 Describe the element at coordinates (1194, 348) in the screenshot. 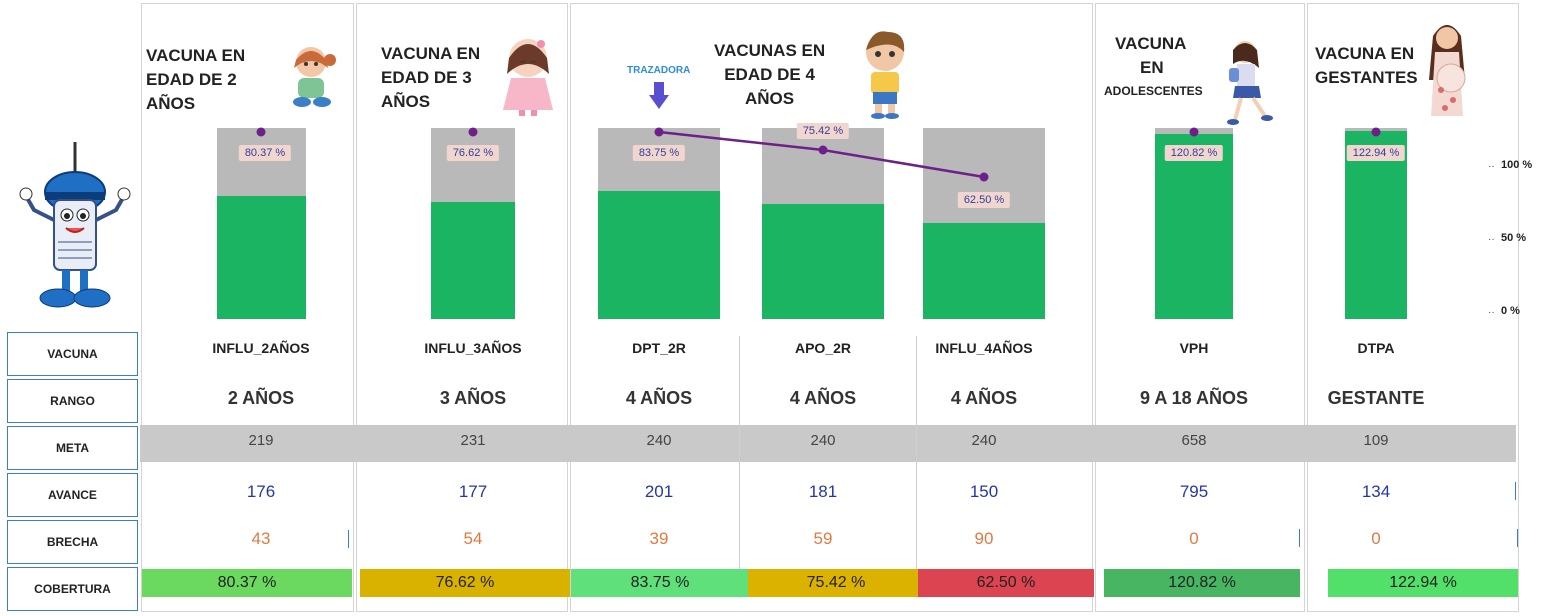

I see `vaccine-name: VPH` at that location.